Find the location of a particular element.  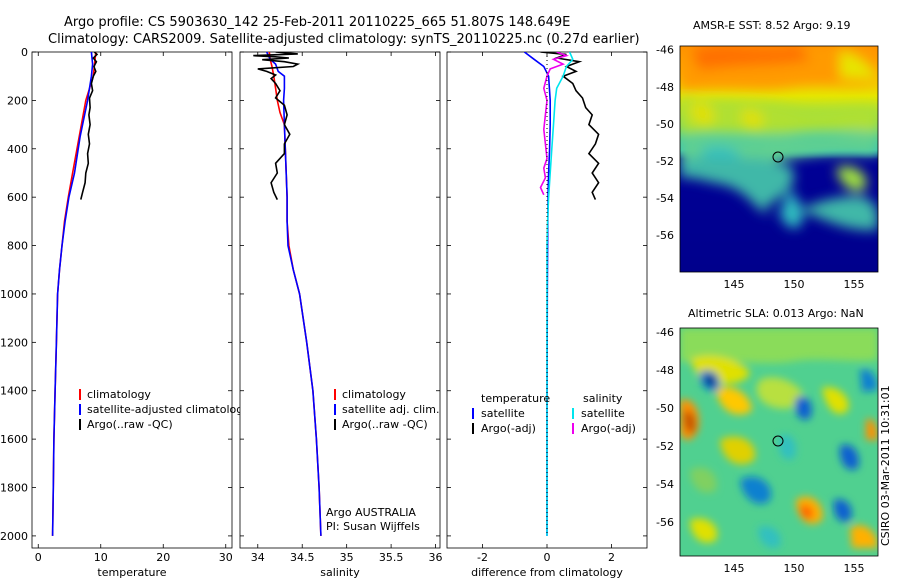

sla-map-xtick-label: 145 is located at coordinates (734, 568).